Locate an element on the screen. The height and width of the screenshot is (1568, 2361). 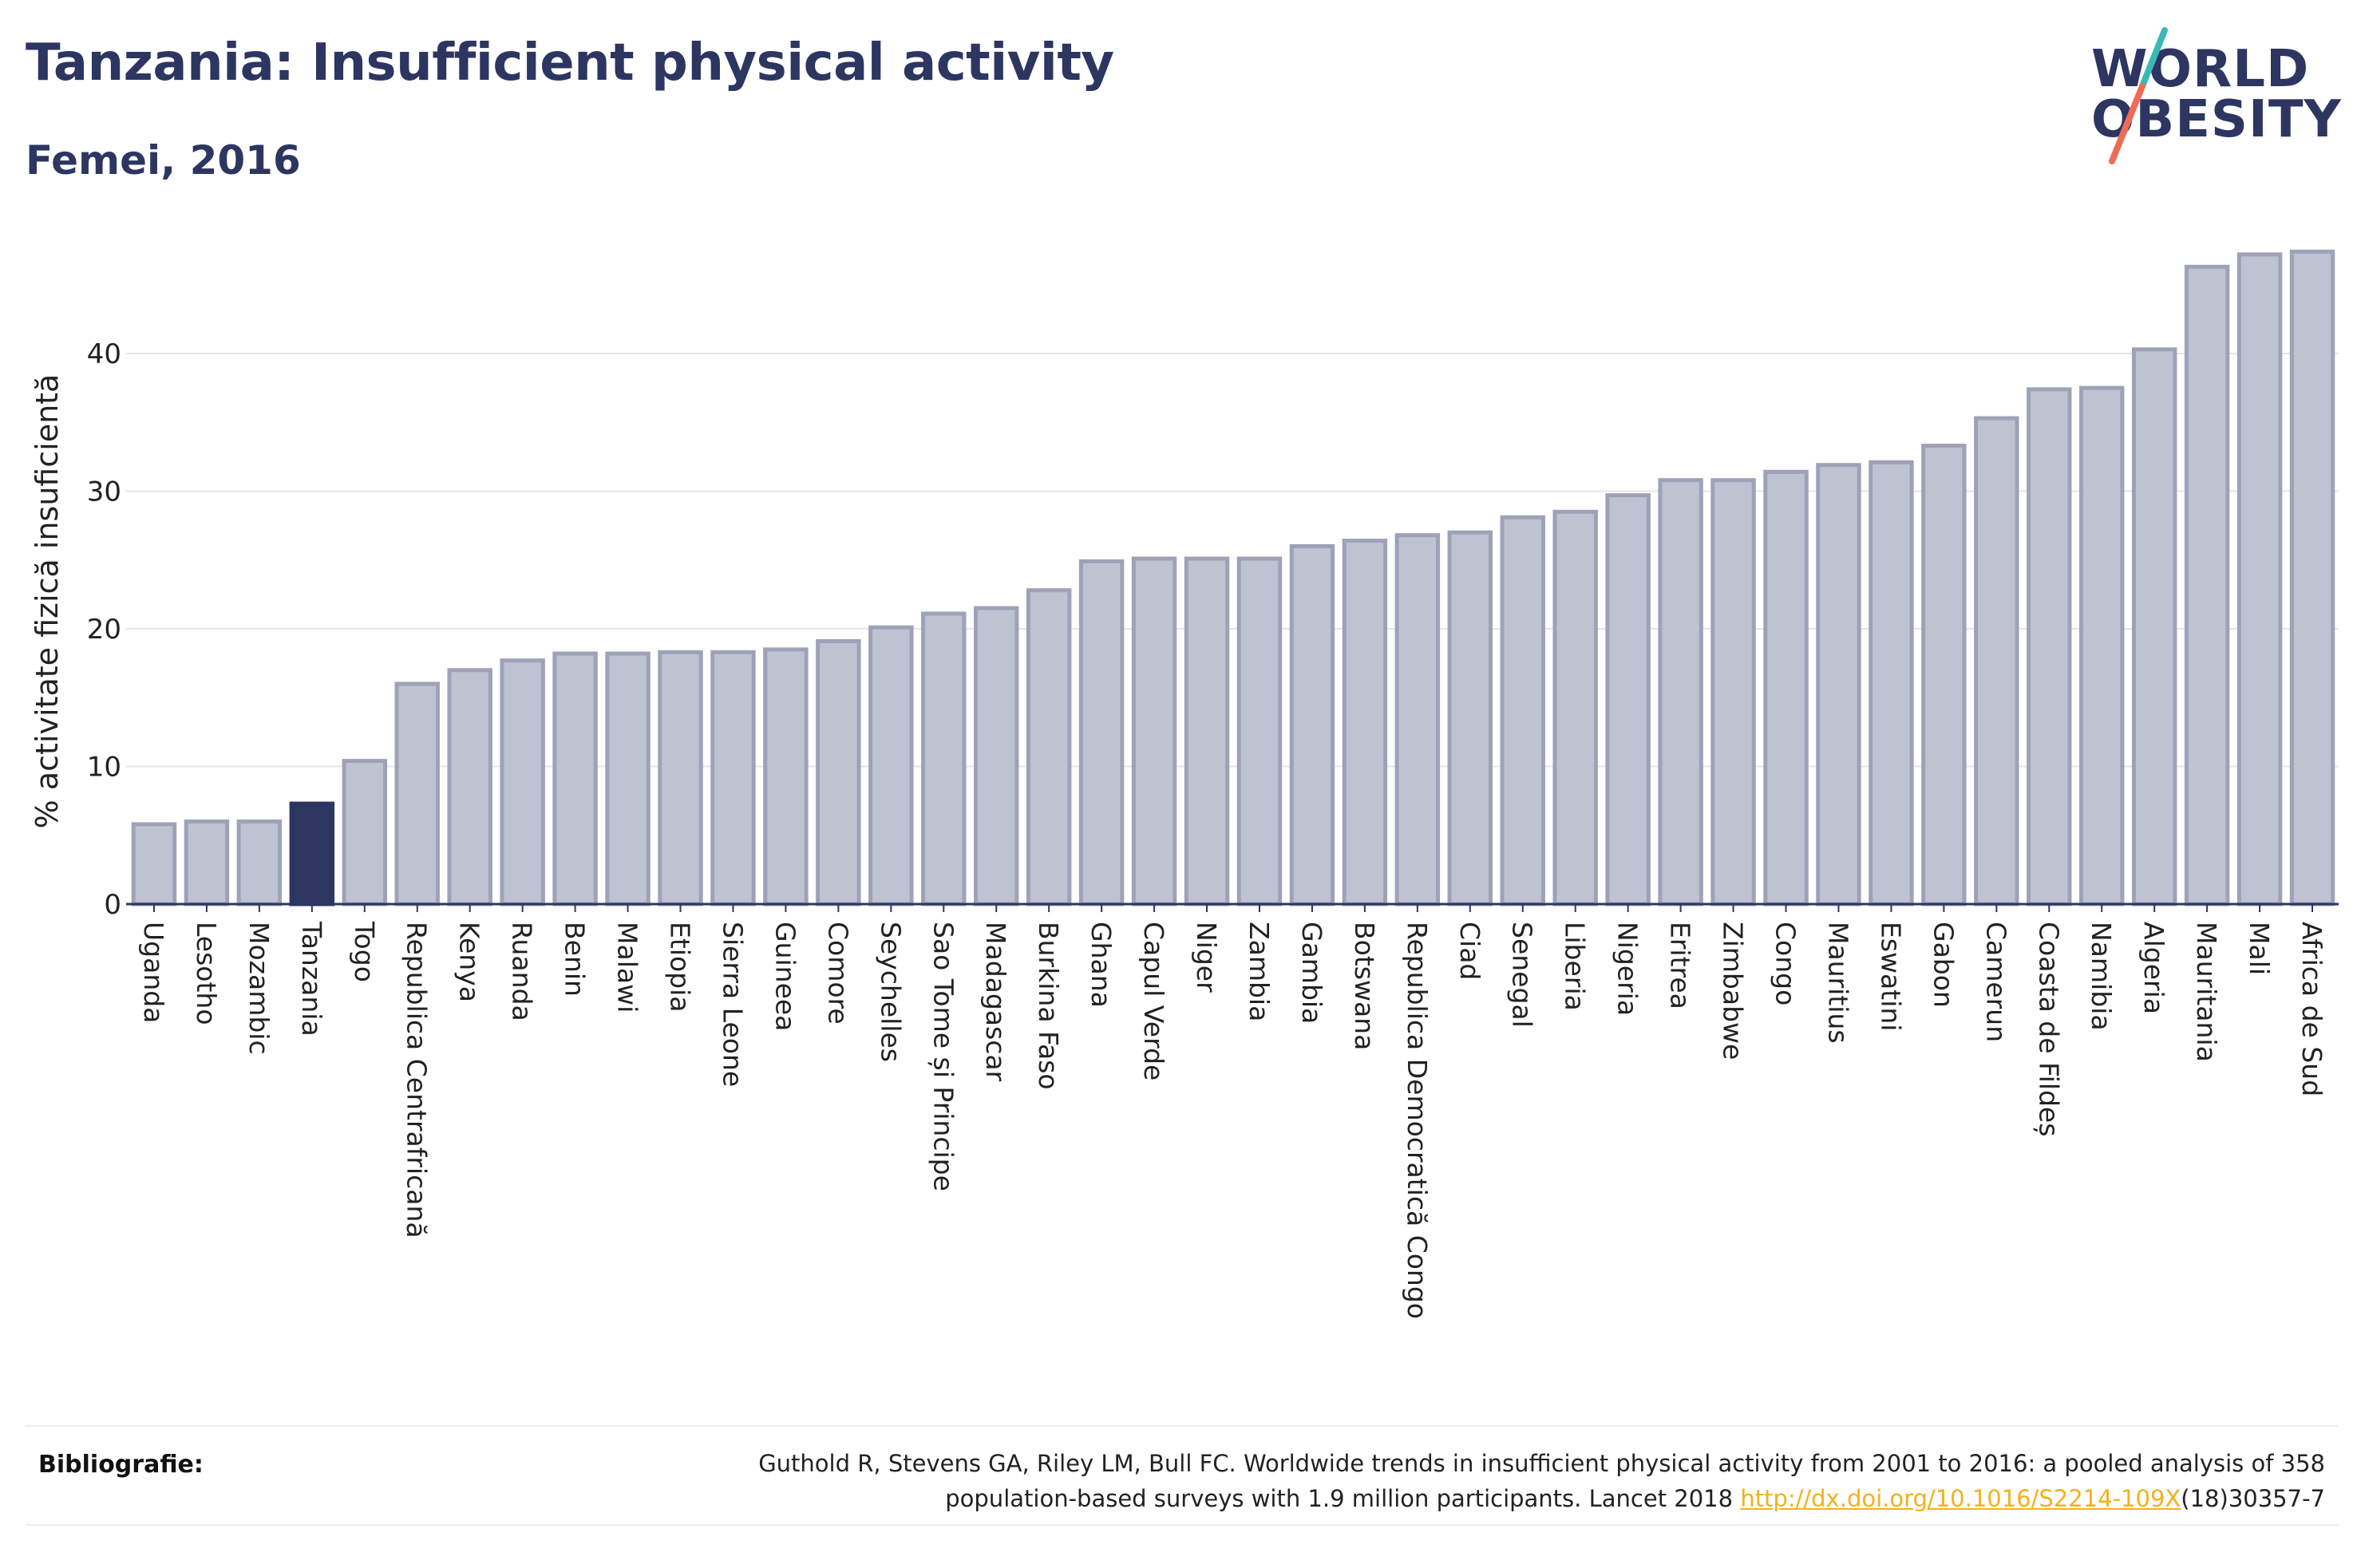
x-tick-label: Algeria is located at coordinates (2153, 968).